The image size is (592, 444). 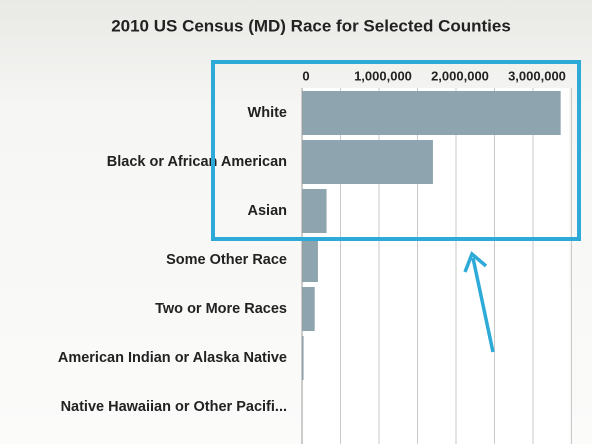 What do you see at coordinates (221, 309) in the screenshot?
I see `y-tick-label: Two or More Races` at bounding box center [221, 309].